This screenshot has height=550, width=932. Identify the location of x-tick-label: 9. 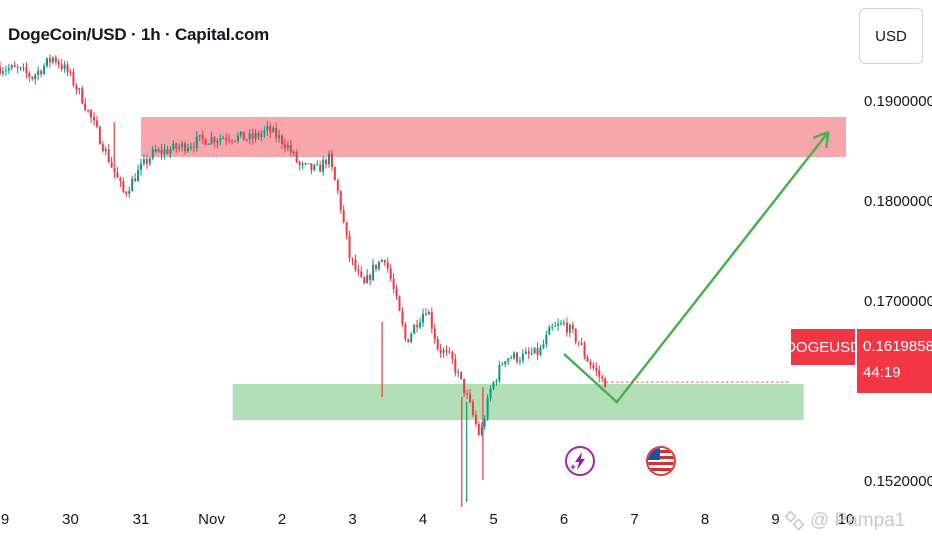
(775, 519).